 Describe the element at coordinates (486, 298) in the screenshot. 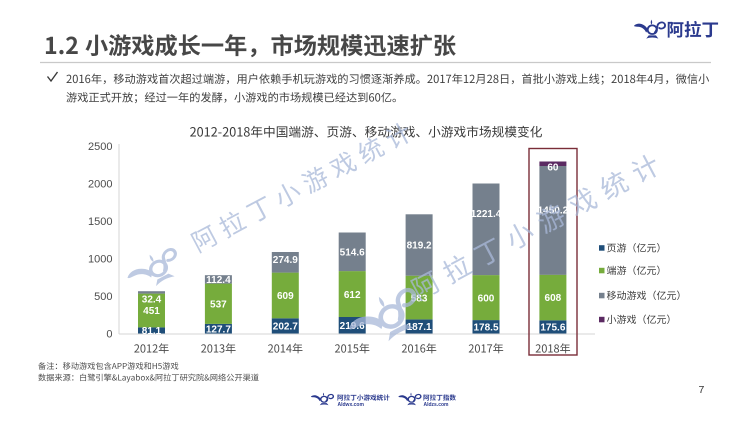

I see `svg-text: 600` at that location.